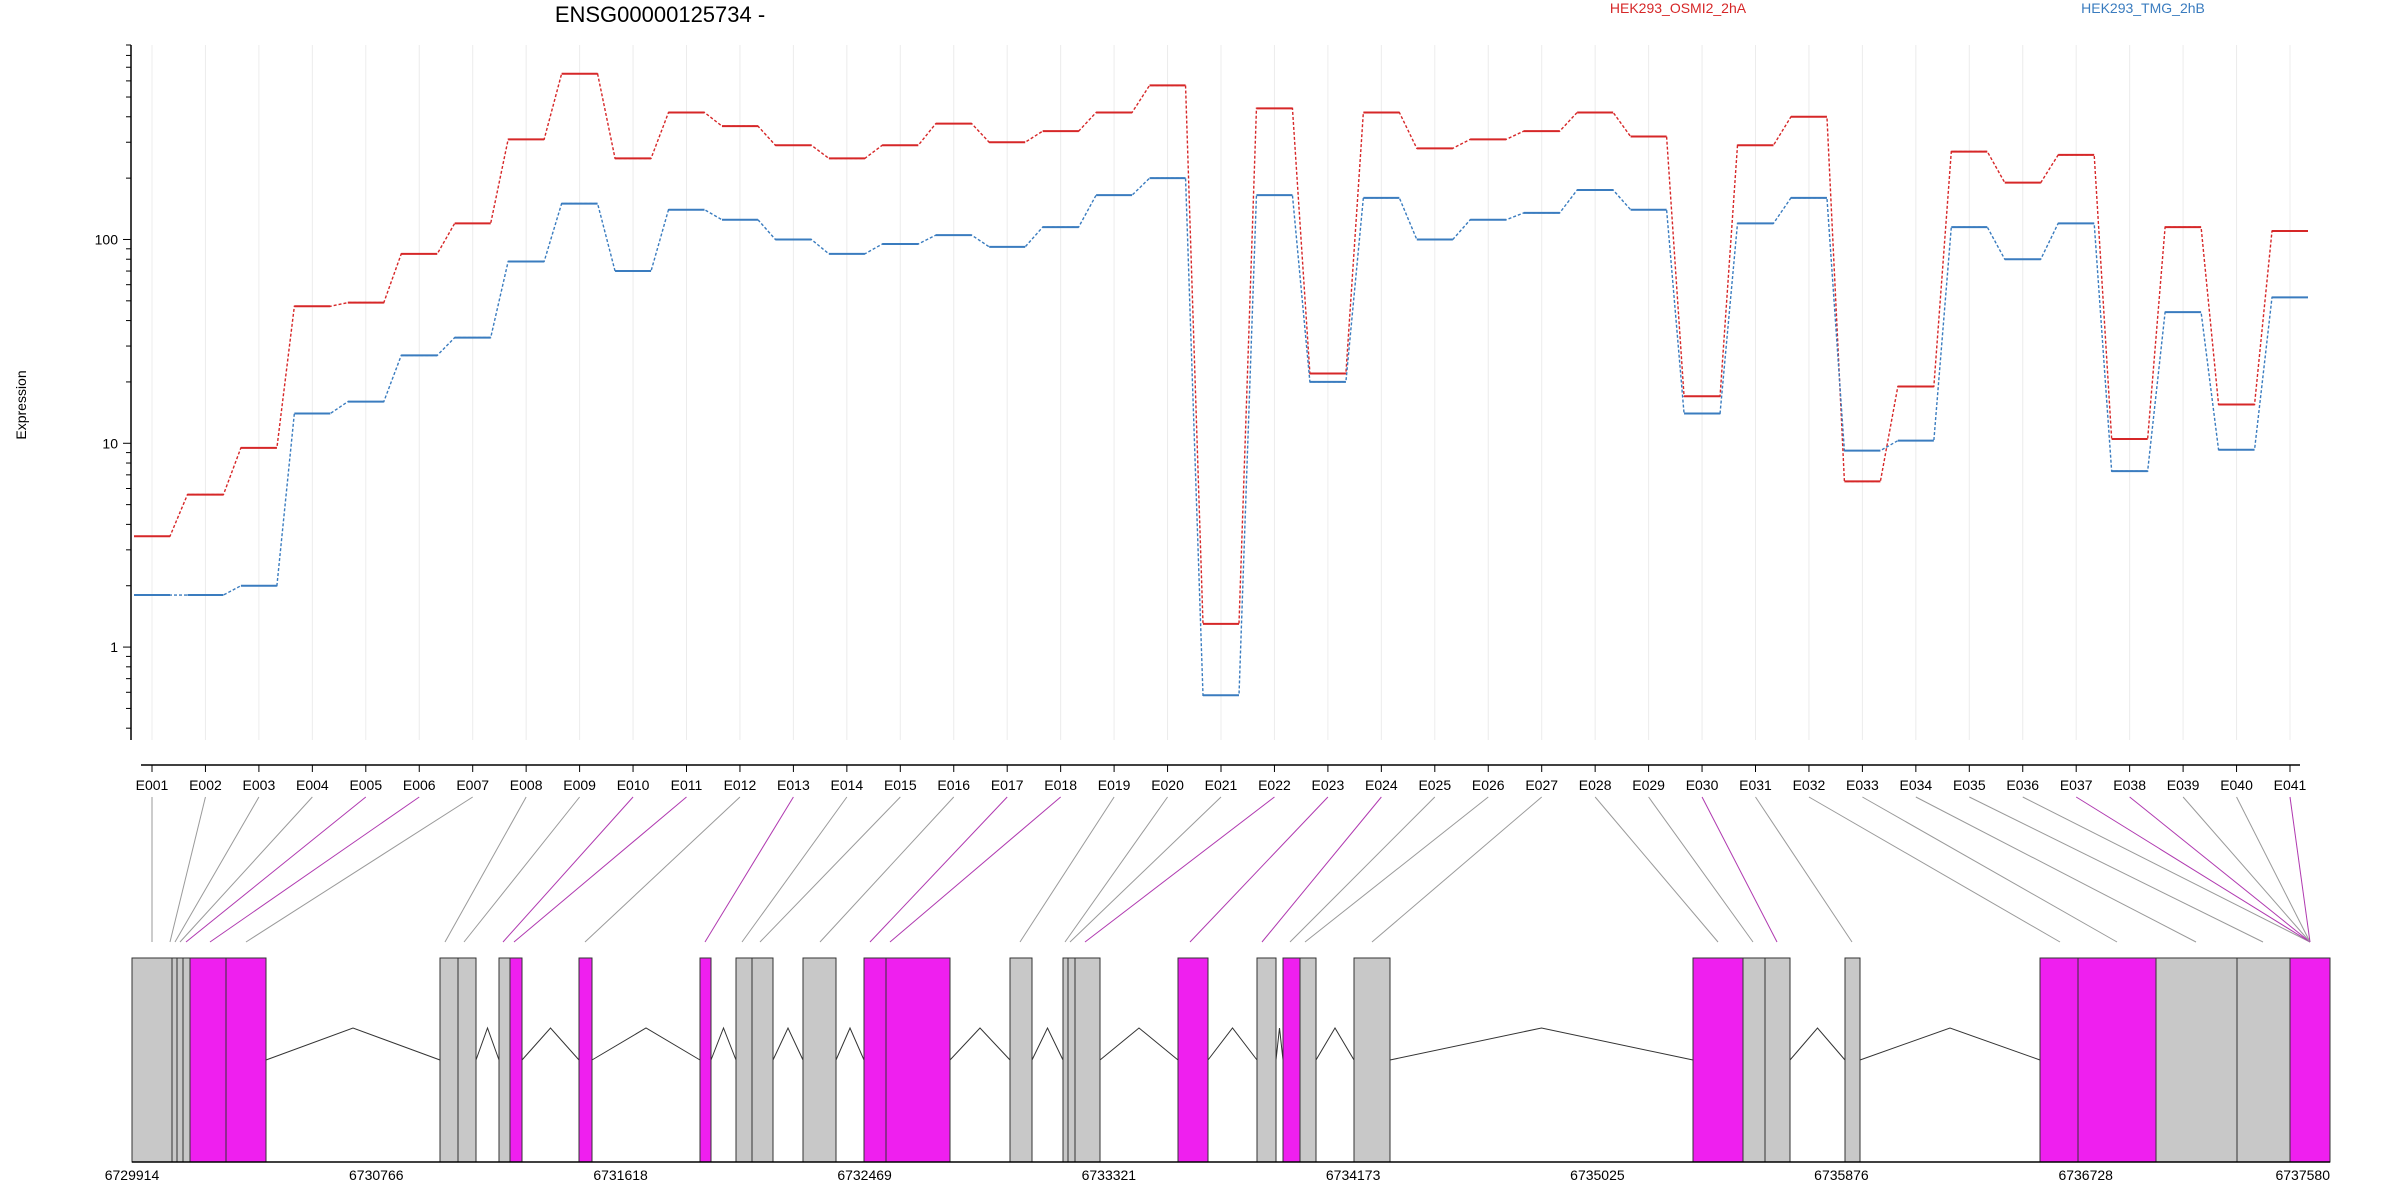 This screenshot has height=1200, width=2400. I want to click on x-tick-label: E008, so click(526, 785).